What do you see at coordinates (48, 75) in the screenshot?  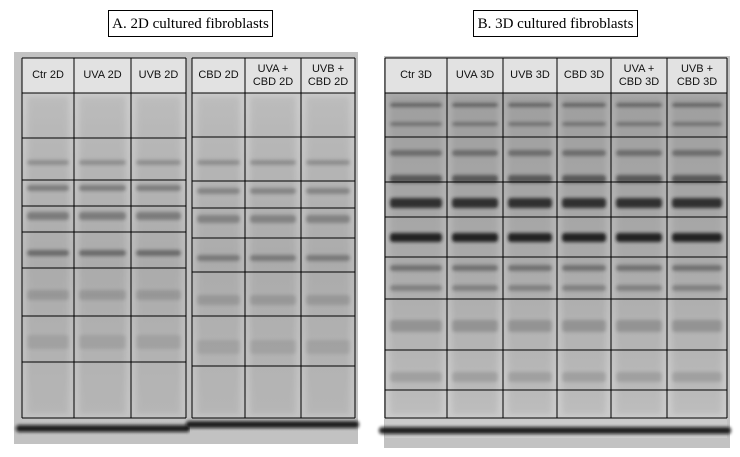 I see `lane-label: Ctr 2D` at bounding box center [48, 75].